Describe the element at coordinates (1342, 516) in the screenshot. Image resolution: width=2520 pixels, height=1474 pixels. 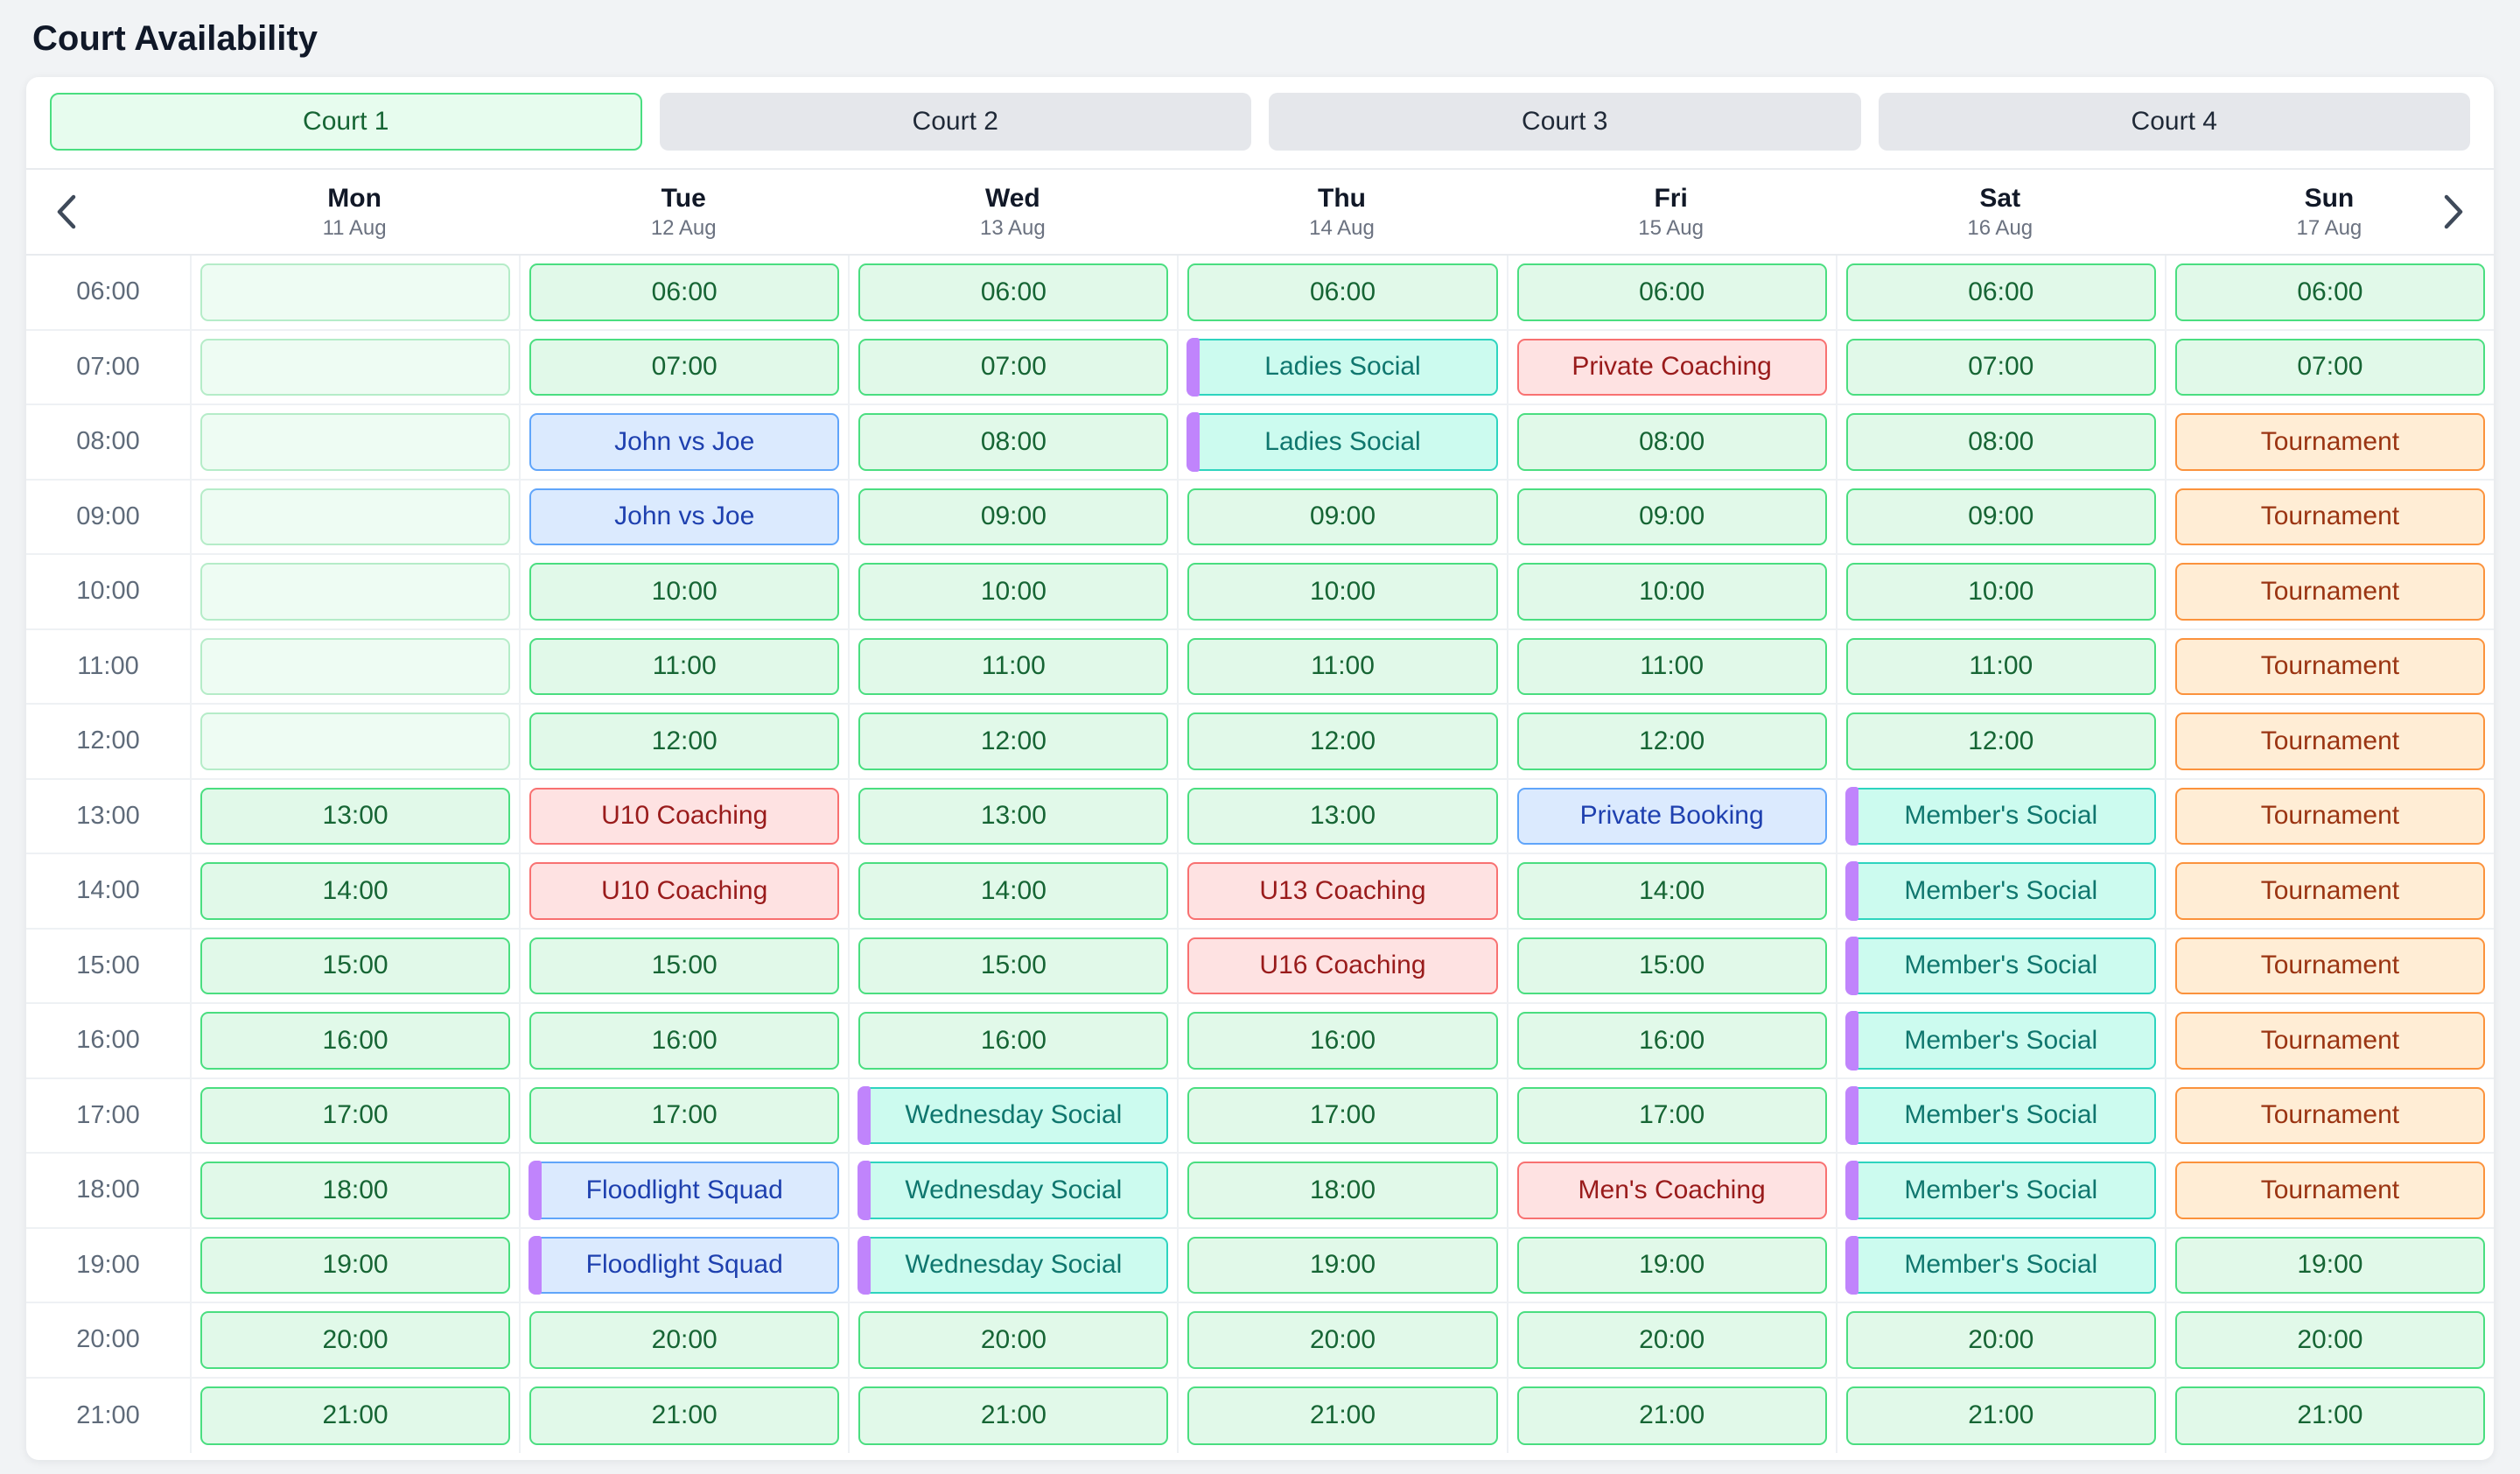
I see `slot-thu-0900: 09:00` at that location.